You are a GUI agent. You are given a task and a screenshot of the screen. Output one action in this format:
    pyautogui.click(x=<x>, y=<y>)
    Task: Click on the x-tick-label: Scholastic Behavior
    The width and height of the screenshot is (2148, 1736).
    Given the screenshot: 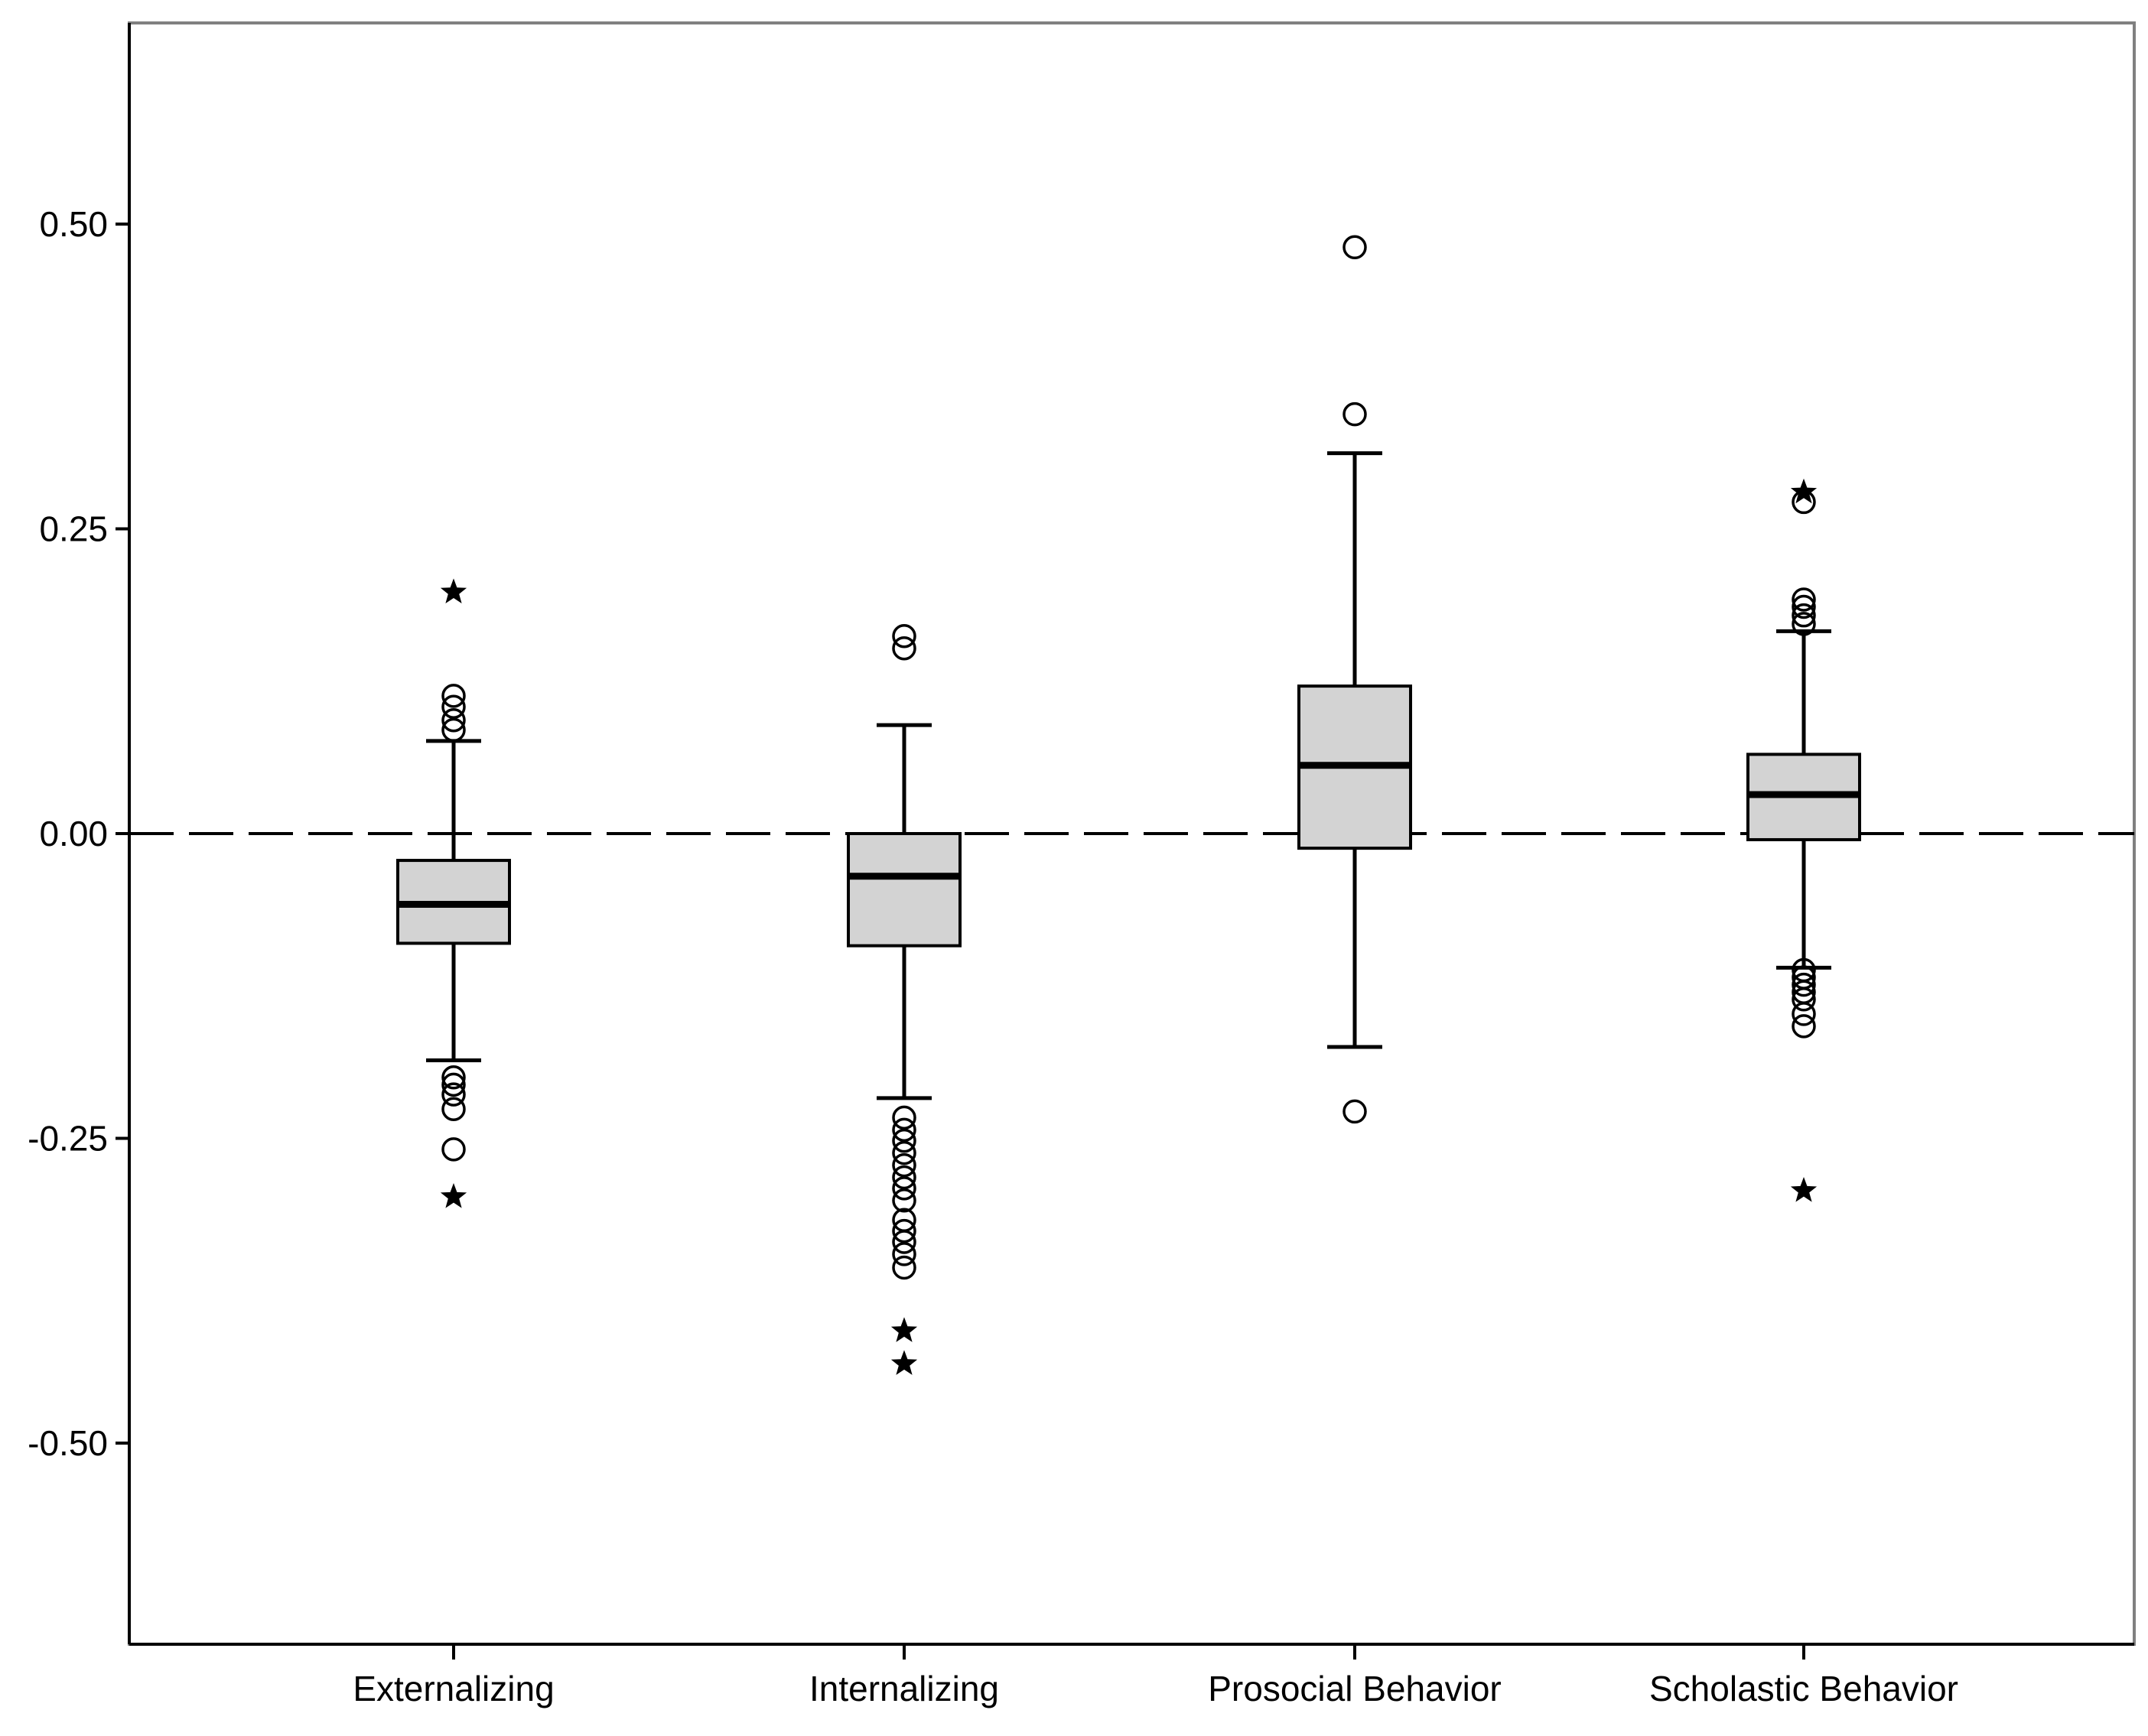 What is the action you would take?
    pyautogui.click(x=1803, y=1688)
    